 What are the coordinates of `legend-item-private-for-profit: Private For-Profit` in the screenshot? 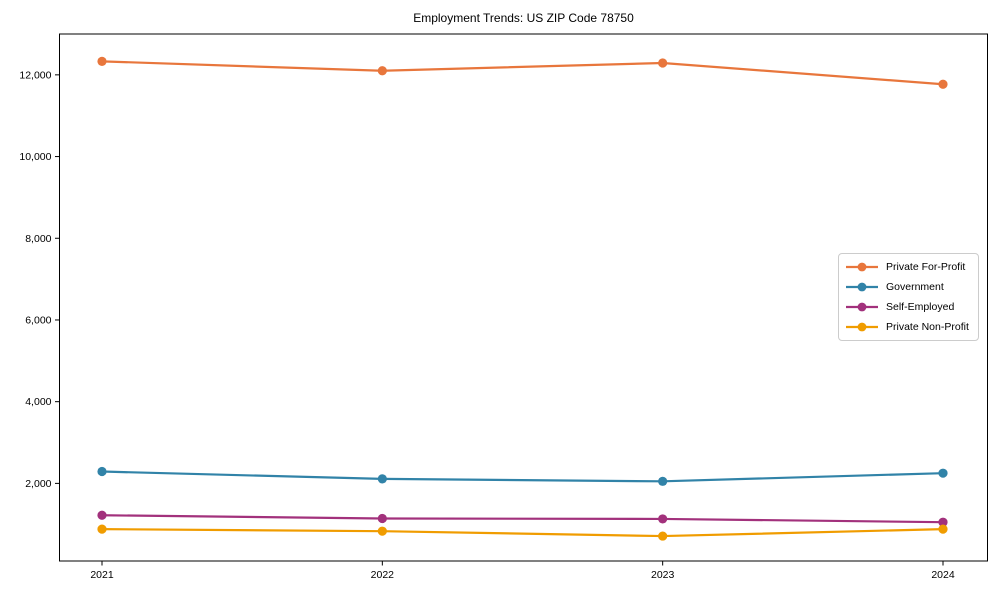 It's located at (908, 267).